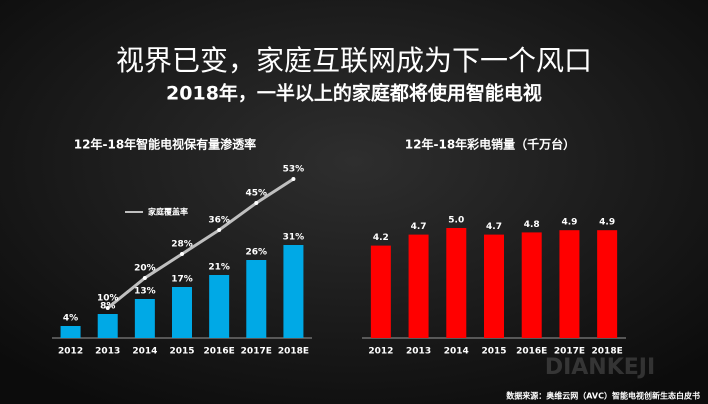  I want to click on title: 视界已变，家庭互联网成为下一个风口, so click(354, 60).